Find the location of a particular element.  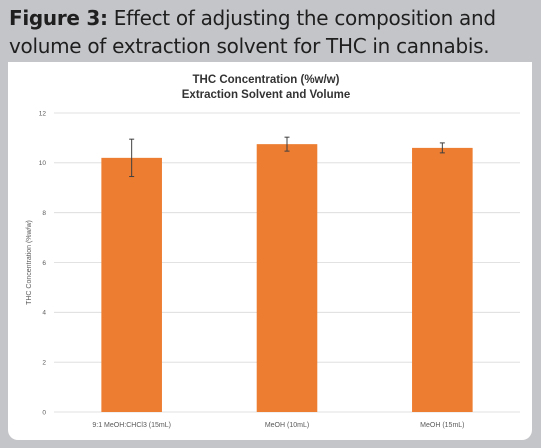

y-axis-label: THC Concentration (%w/w) is located at coordinates (29, 262).